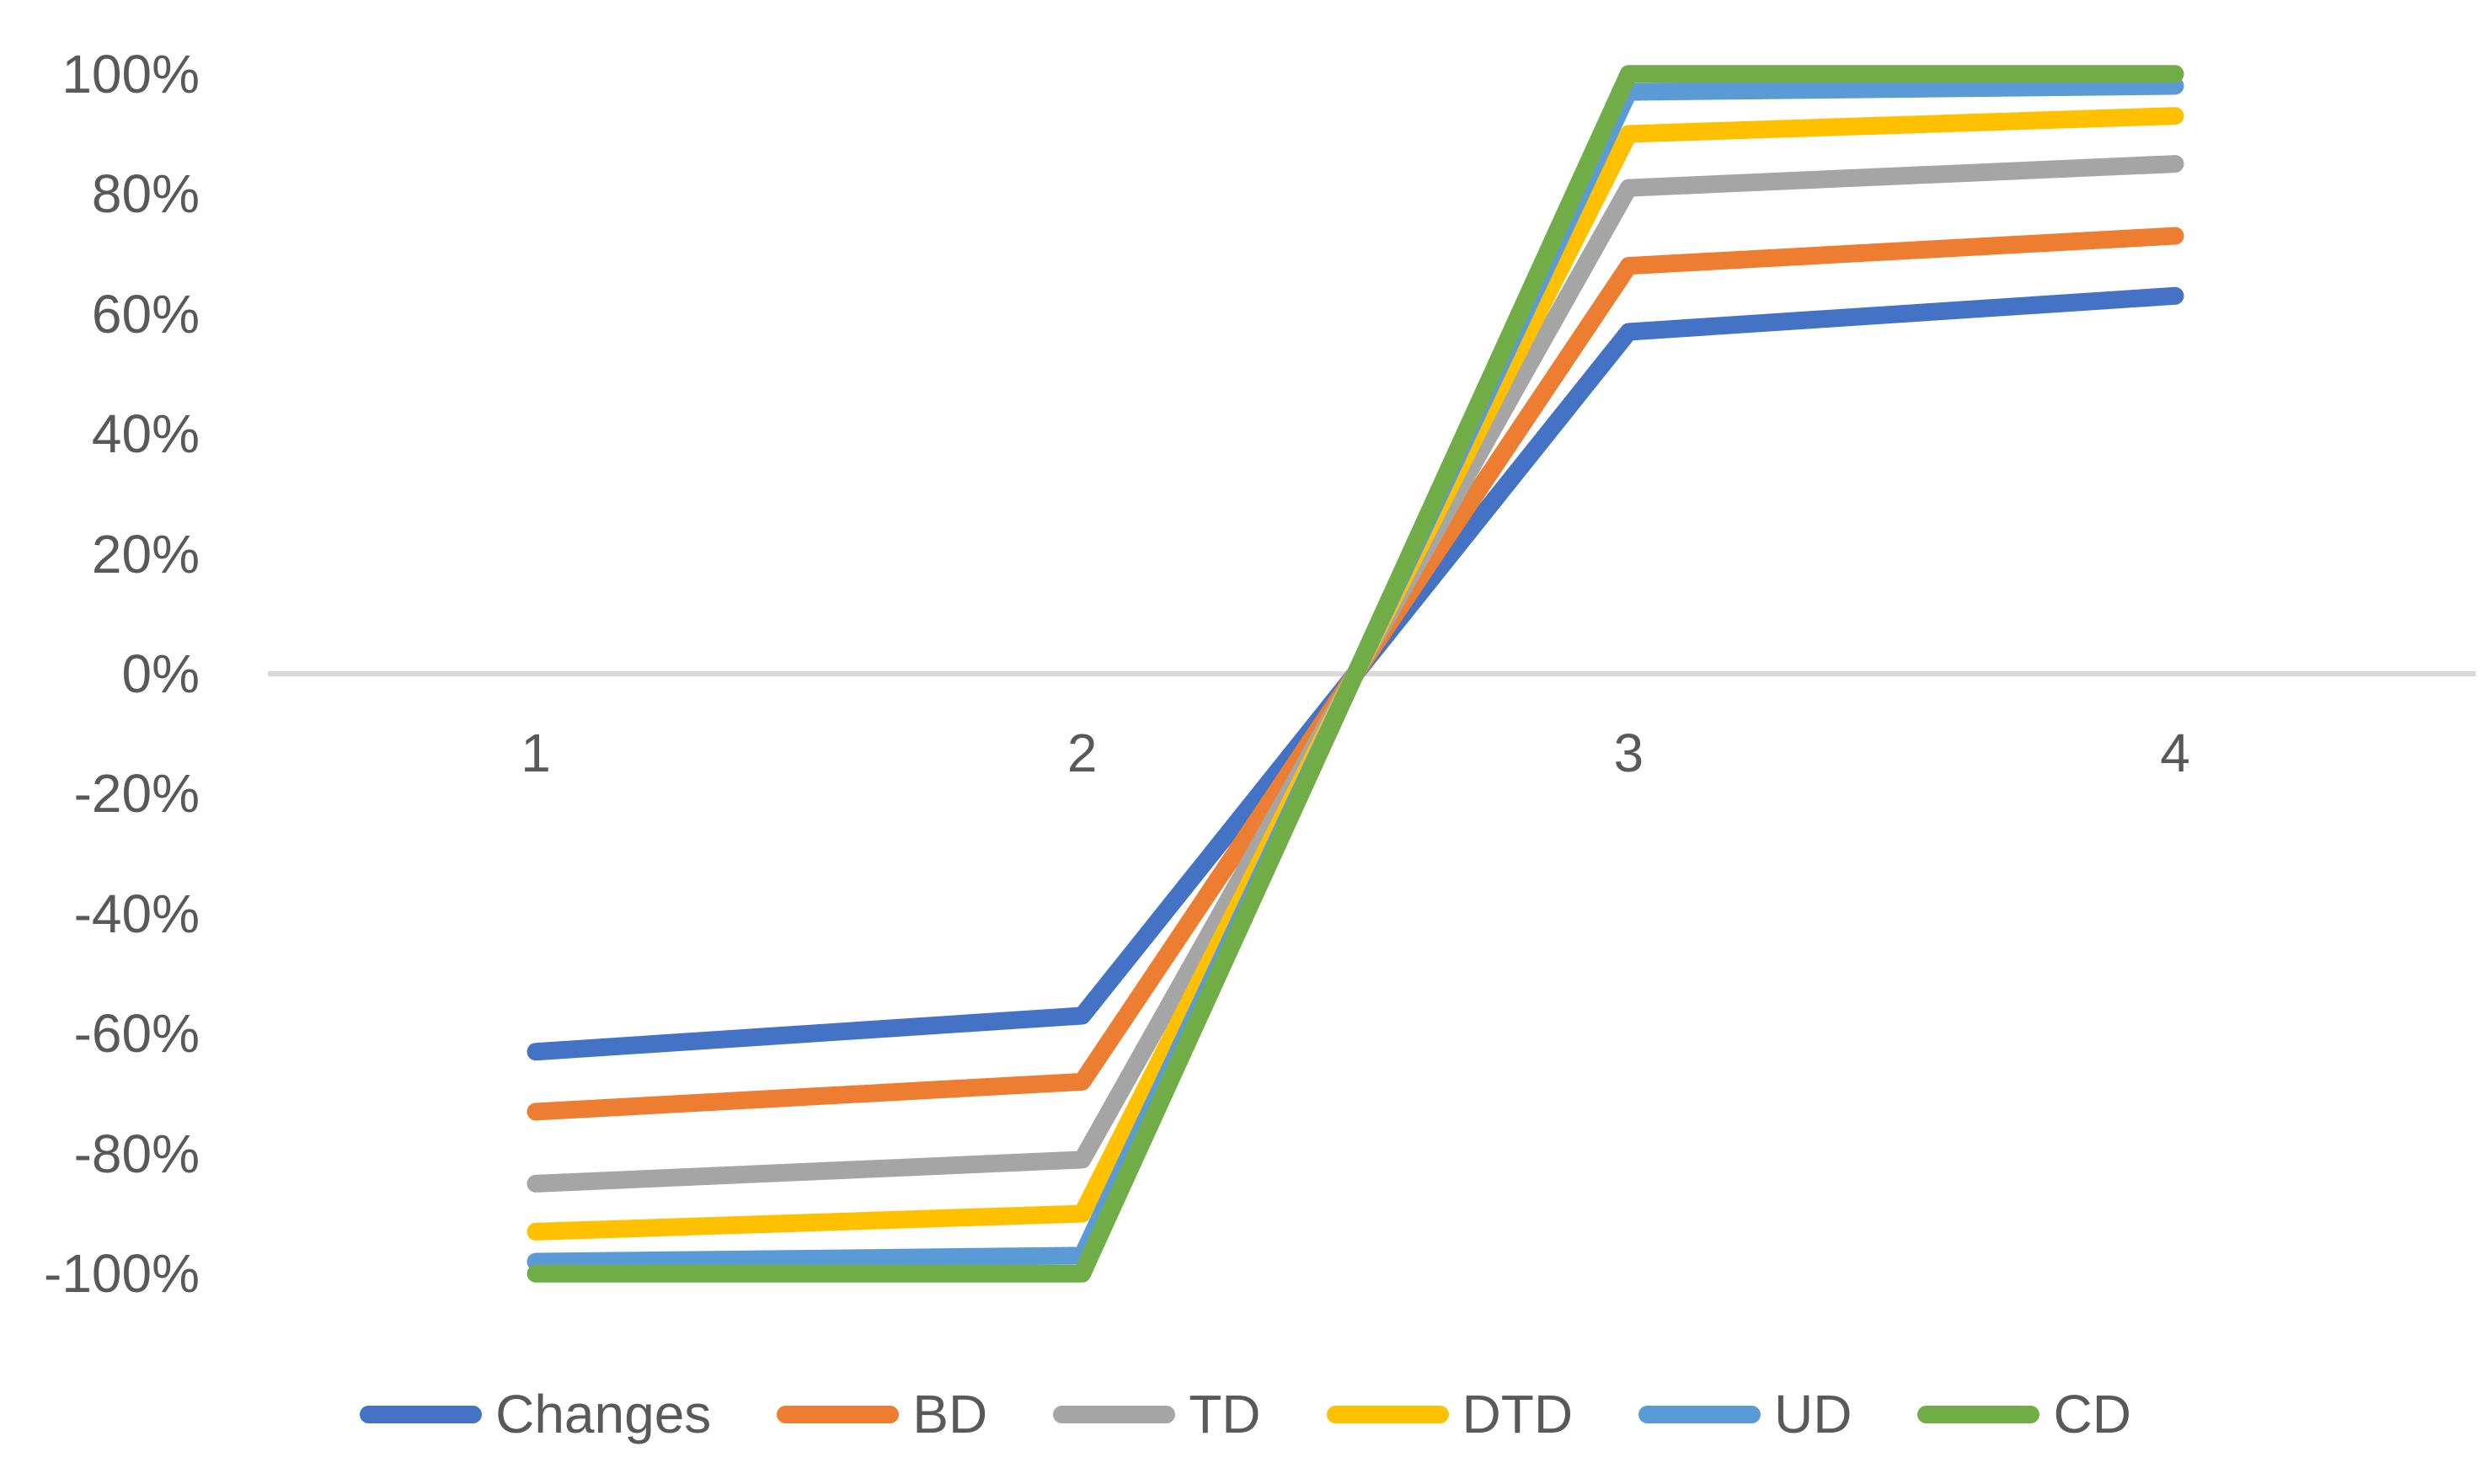  What do you see at coordinates (603, 1414) in the screenshot?
I see `legend-label: Changes` at bounding box center [603, 1414].